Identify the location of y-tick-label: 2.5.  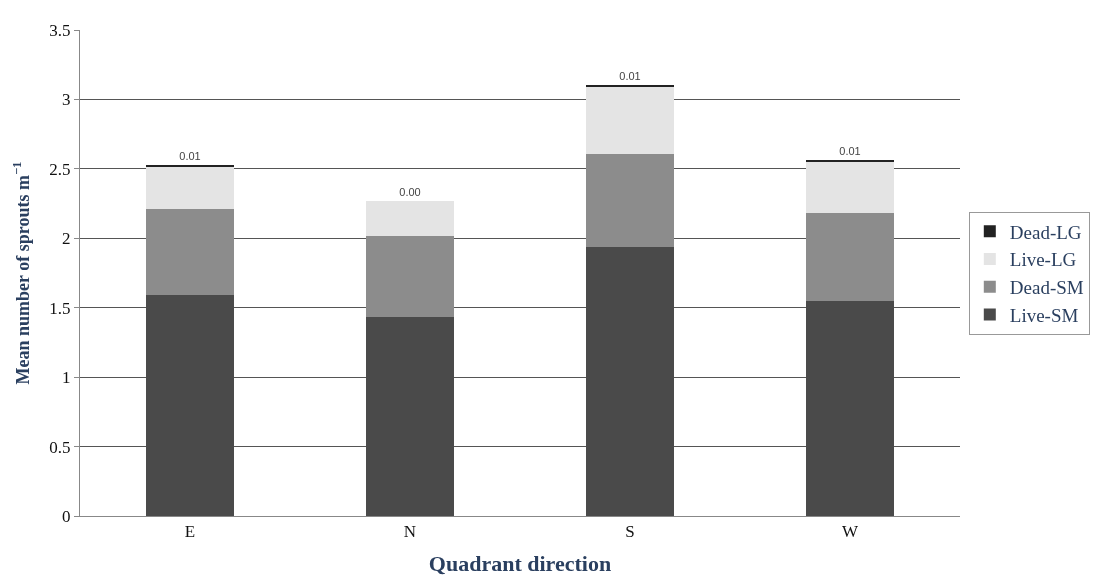
(60, 169).